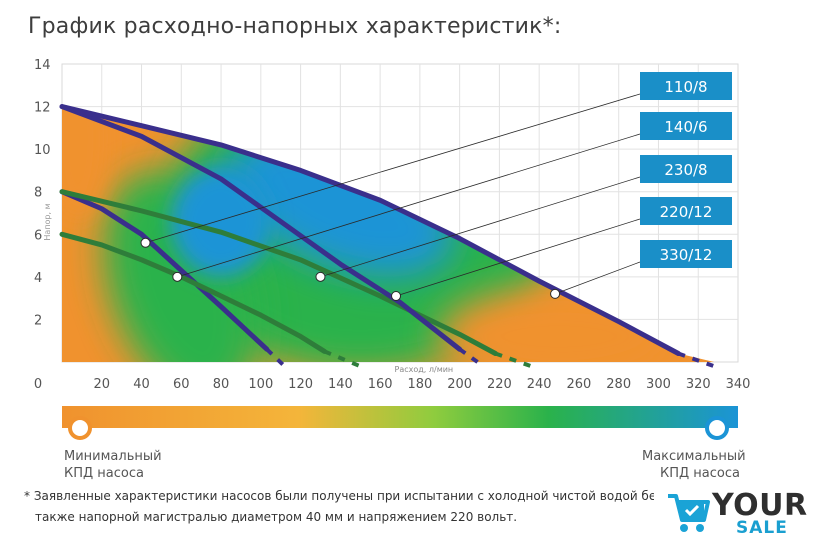 Image resolution: width=840 pixels, height=542 pixels. Describe the element at coordinates (419, 384) in the screenshot. I see `x-tick-label: 180` at that location.